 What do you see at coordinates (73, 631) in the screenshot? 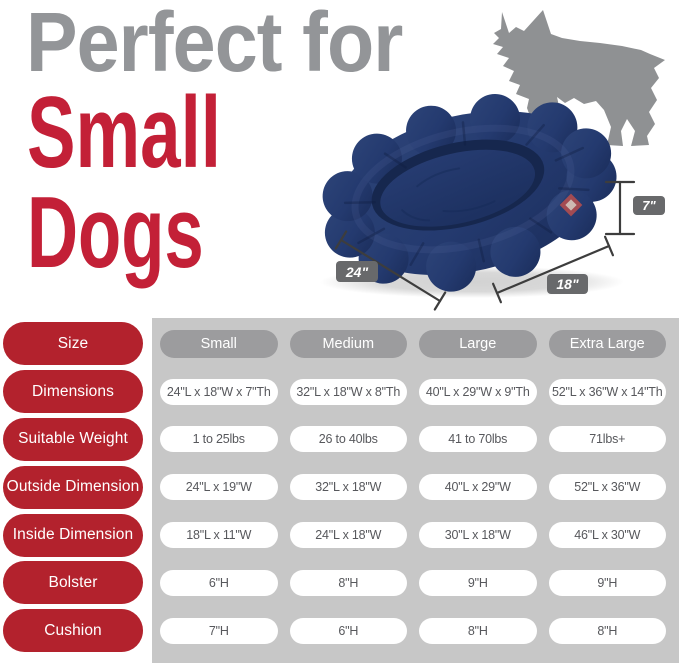
I see `row-label-cushion: Cushion` at bounding box center [73, 631].